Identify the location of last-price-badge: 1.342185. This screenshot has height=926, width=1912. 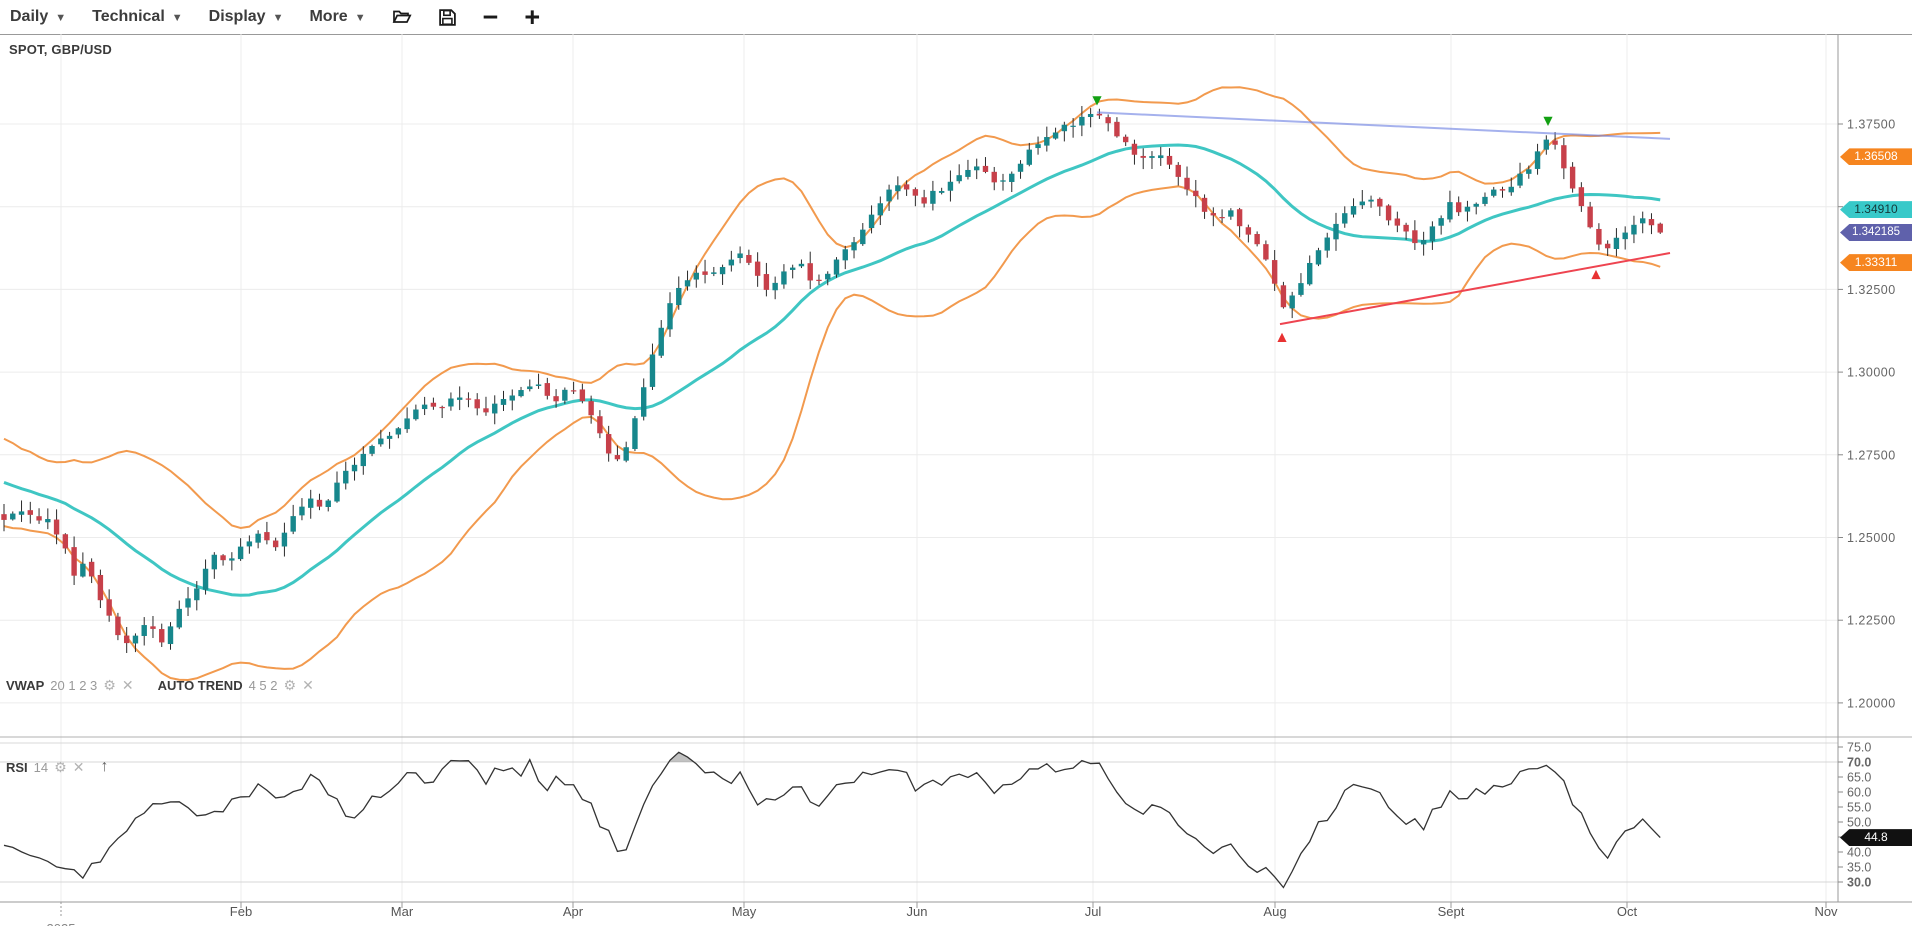
(1876, 233).